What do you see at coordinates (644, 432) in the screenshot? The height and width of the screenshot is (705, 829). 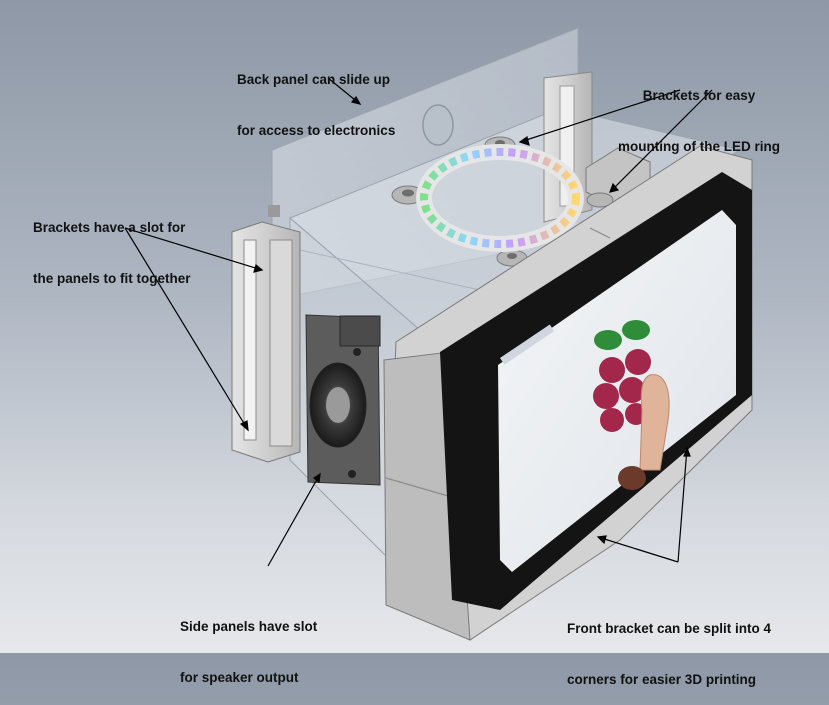 I see `finger-icon` at bounding box center [644, 432].